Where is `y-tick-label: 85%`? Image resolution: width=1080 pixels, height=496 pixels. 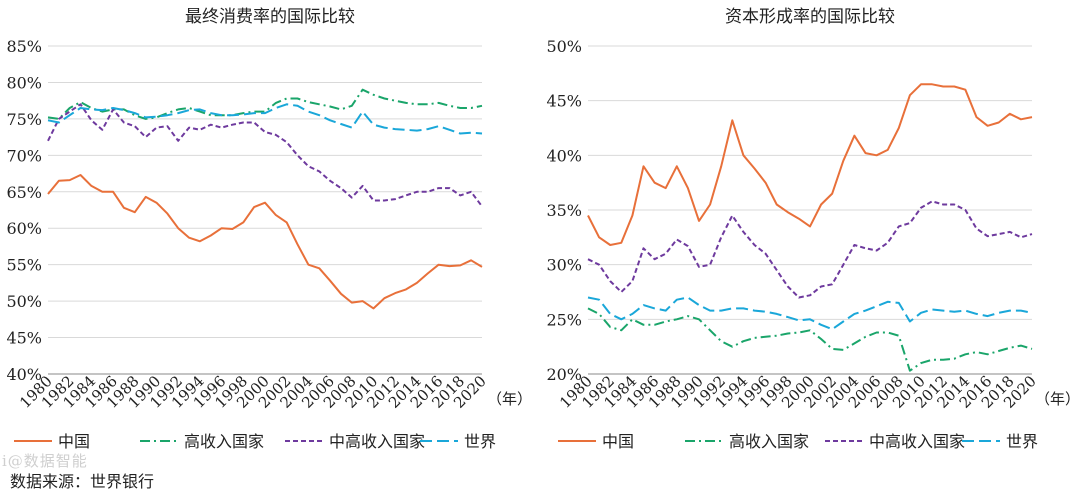
y-tick-label: 85% is located at coordinates (24, 46).